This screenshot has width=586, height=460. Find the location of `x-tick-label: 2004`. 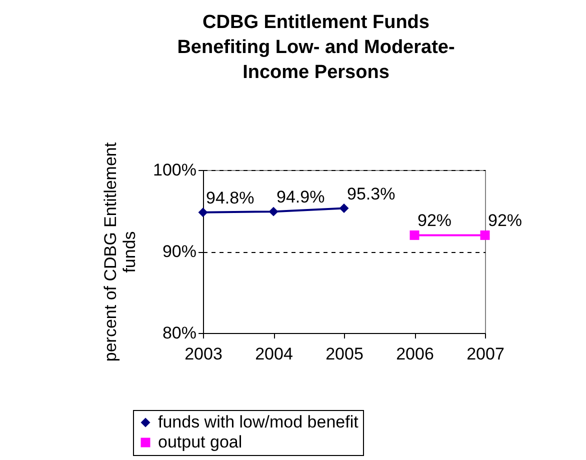

x-tick-label: 2004 is located at coordinates (274, 354).